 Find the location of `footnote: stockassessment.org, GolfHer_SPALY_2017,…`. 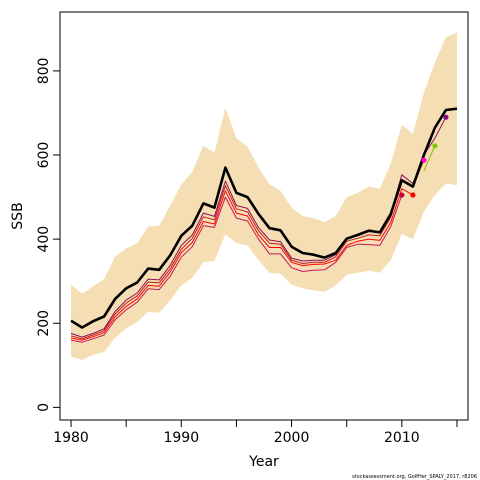

footnote: stockassessment.org, GolfHer_SPALY_2017,… is located at coordinates (414, 477).